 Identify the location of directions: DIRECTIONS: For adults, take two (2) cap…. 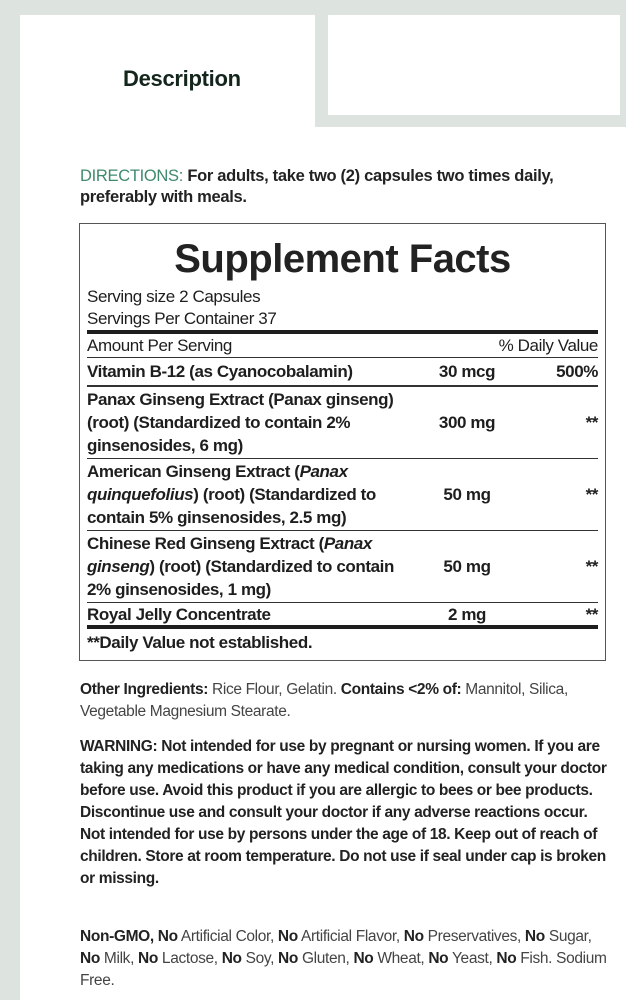
(345, 187).